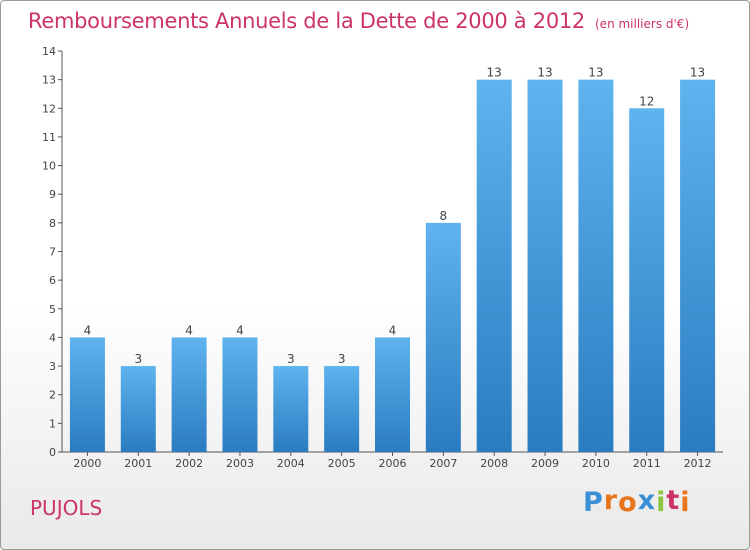 This screenshot has height=550, width=750. What do you see at coordinates (52, 452) in the screenshot?
I see `y-tick-label: 0` at bounding box center [52, 452].